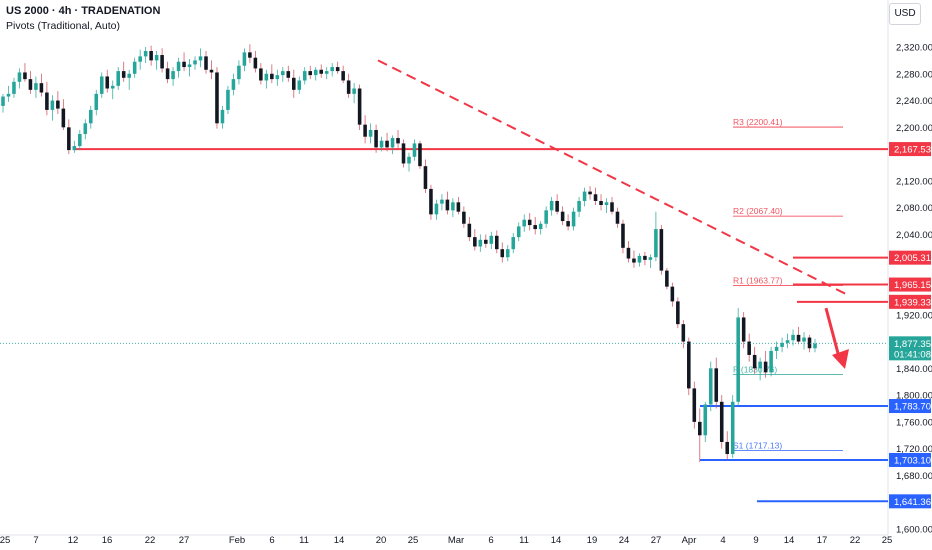 The width and height of the screenshot is (932, 550). I want to click on current-price-label: 1,877.35, so click(912, 344).